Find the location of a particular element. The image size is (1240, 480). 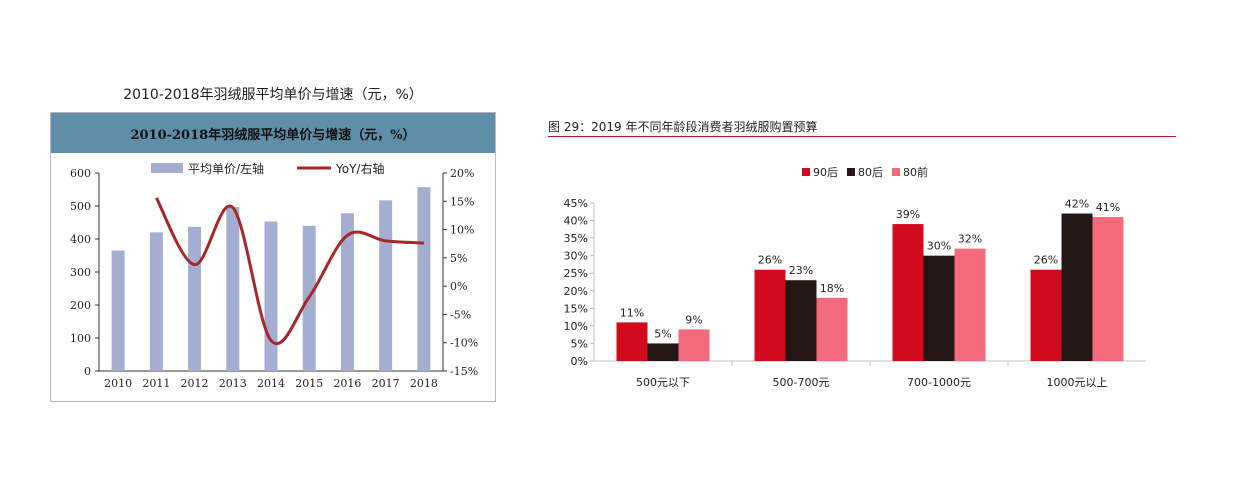

x-tick-label: 500-700元 is located at coordinates (801, 382).